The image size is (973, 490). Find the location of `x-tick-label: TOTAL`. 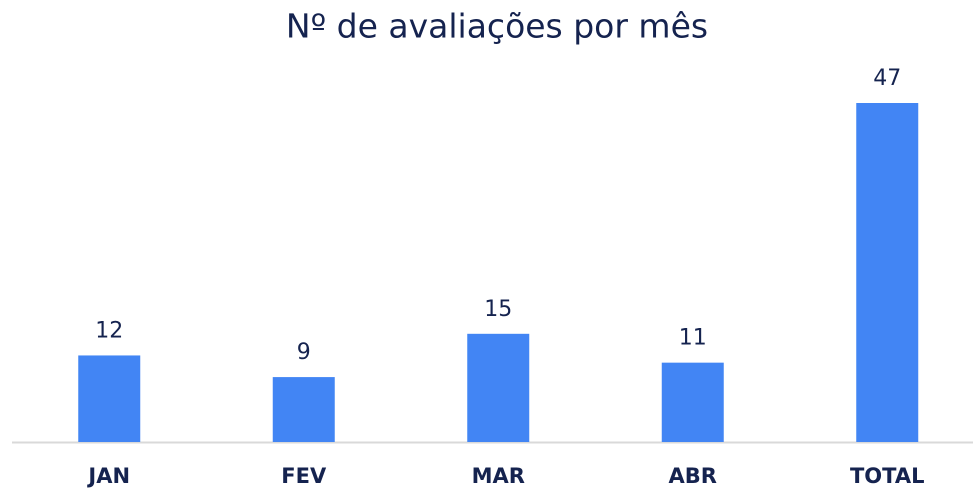

x-tick-label: TOTAL is located at coordinates (887, 476).